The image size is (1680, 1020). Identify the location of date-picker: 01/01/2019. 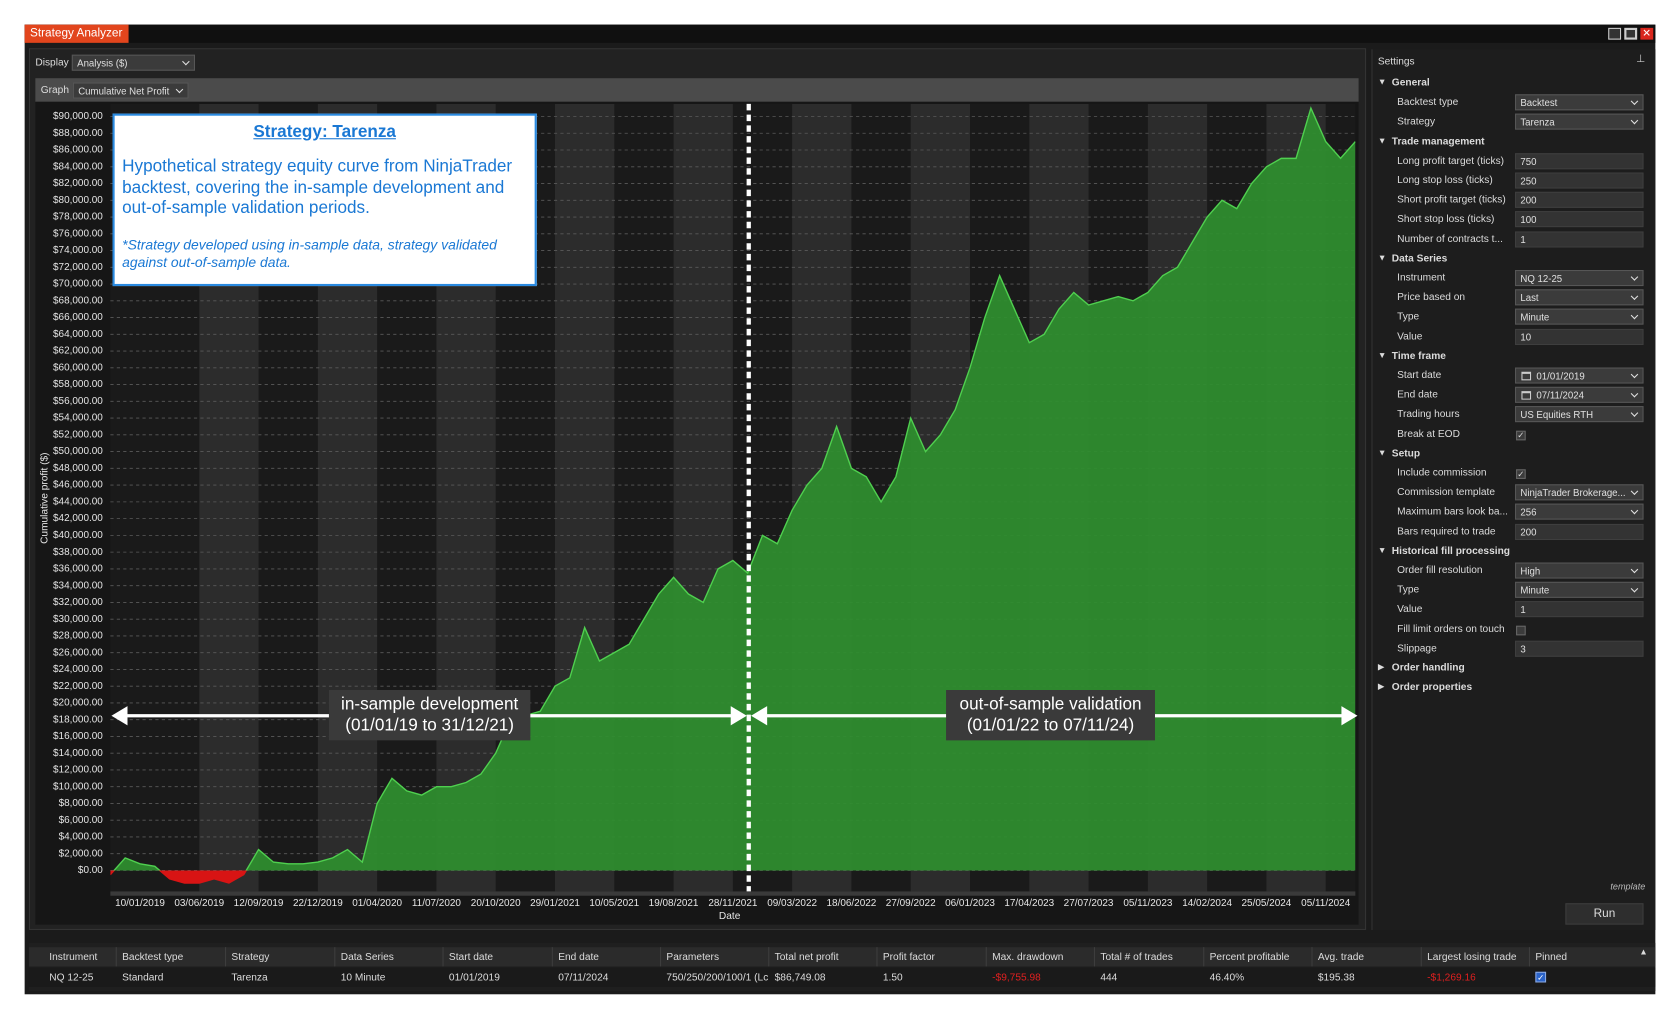
(1579, 375).